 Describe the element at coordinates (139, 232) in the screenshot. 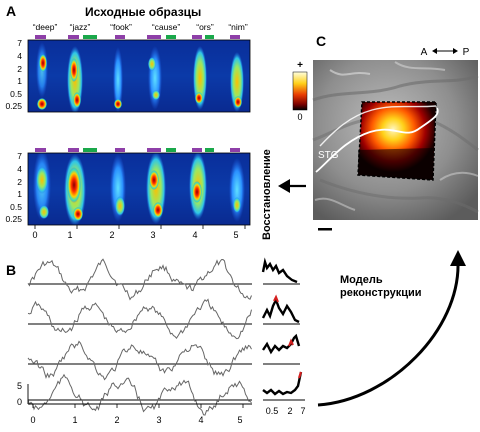

I see `x-axis-panel-a: 0 1 2 3 4 5` at that location.